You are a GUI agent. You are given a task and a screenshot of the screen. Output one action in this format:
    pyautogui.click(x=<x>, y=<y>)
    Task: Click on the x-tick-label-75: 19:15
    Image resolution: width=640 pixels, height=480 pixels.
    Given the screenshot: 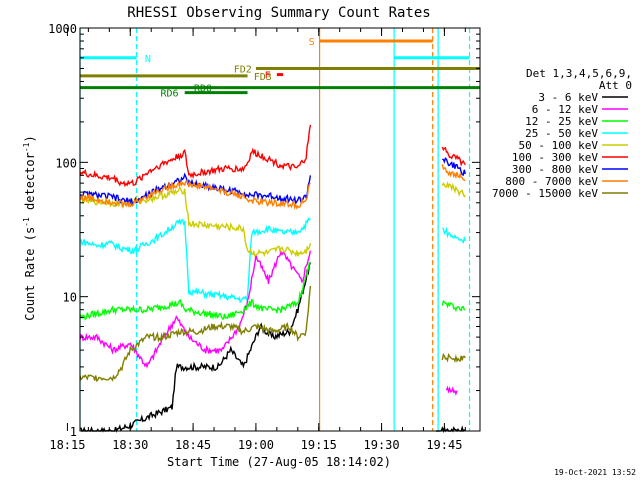 What is the action you would take?
    pyautogui.click(x=319, y=445)
    